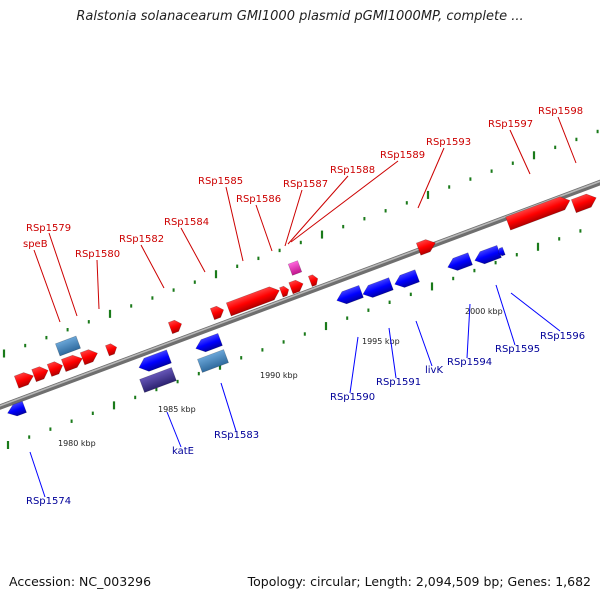 The height and width of the screenshot is (600, 600). What do you see at coordinates (469, 362) in the screenshot?
I see `reverse-gene-label: RSp1594` at bounding box center [469, 362].